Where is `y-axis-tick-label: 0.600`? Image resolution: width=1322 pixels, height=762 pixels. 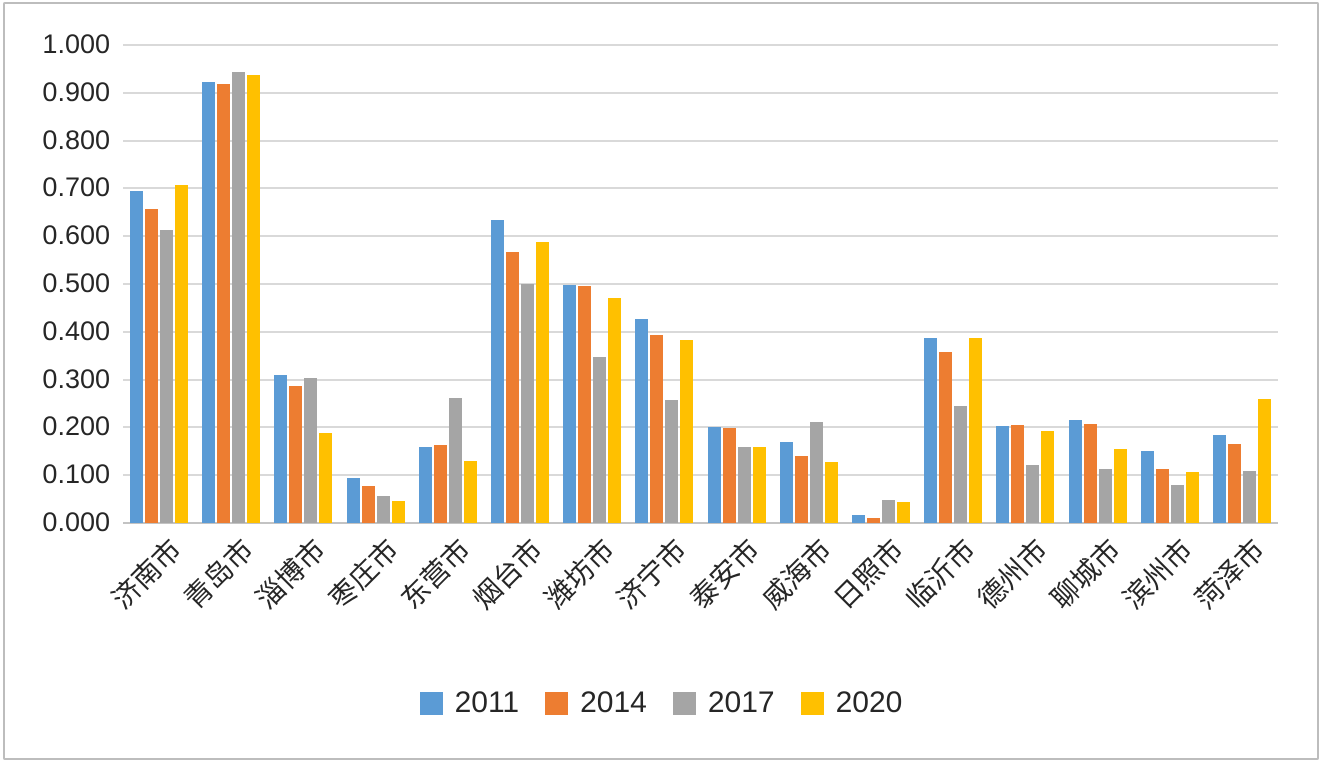
y-axis-tick-label: 0.600 is located at coordinates (76, 235).